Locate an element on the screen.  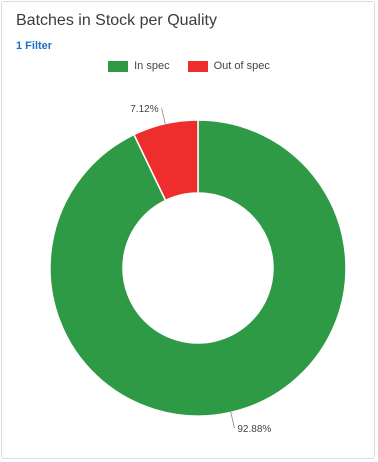
data-label-in-spec: 92.88% is located at coordinates (254, 429).